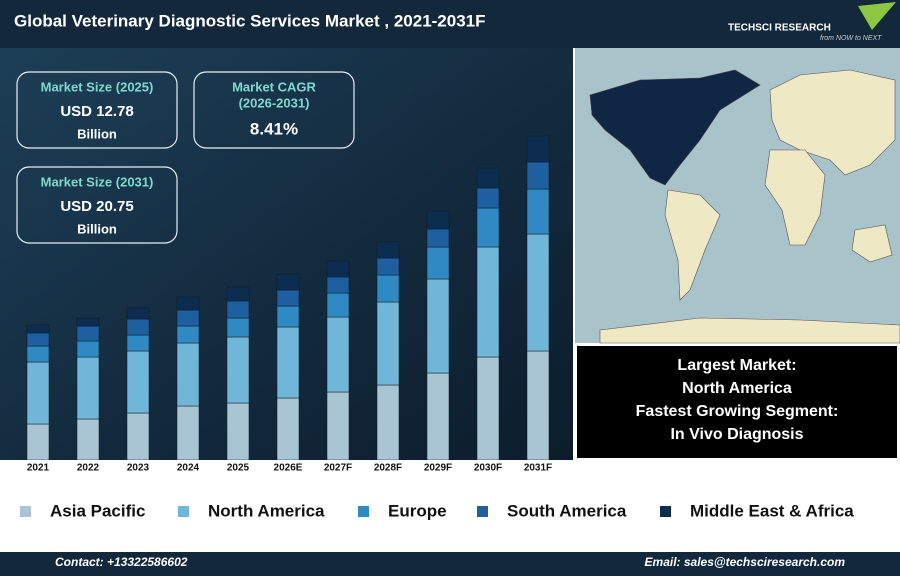  Describe the element at coordinates (737, 411) in the screenshot. I see `highlight-line: Fastest Growing Segment:` at that location.